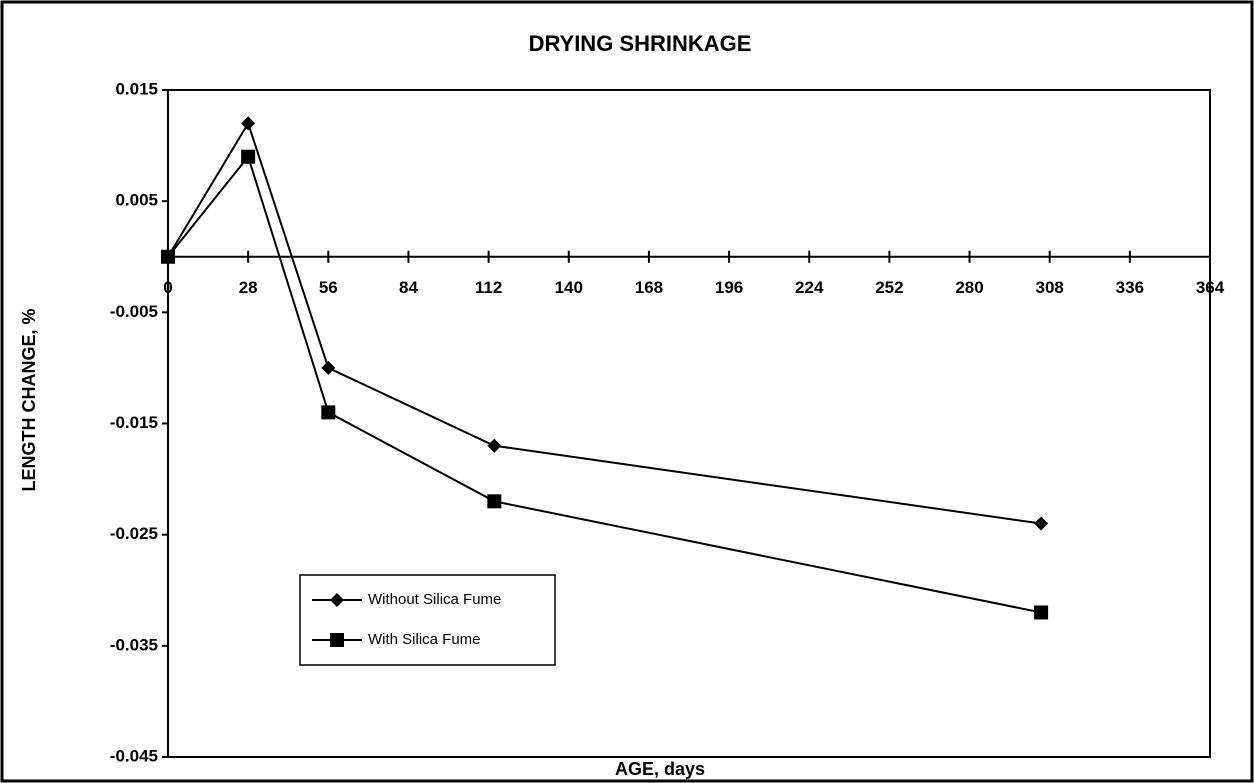 This screenshot has height=783, width=1254. Describe the element at coordinates (29, 399) in the screenshot. I see `y-axis-label: LENGTH CHANGE, %` at that location.